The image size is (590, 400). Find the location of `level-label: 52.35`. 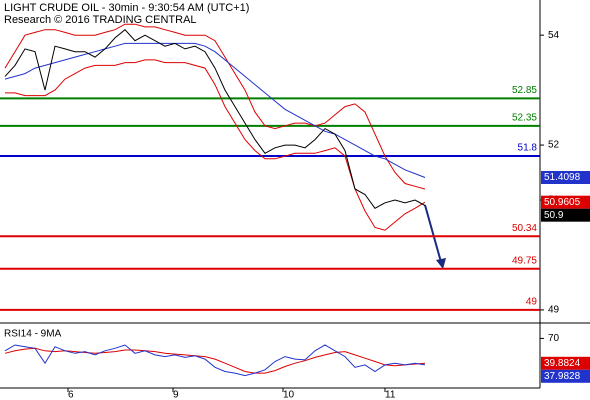

level-label: 52.35 is located at coordinates (524, 117).